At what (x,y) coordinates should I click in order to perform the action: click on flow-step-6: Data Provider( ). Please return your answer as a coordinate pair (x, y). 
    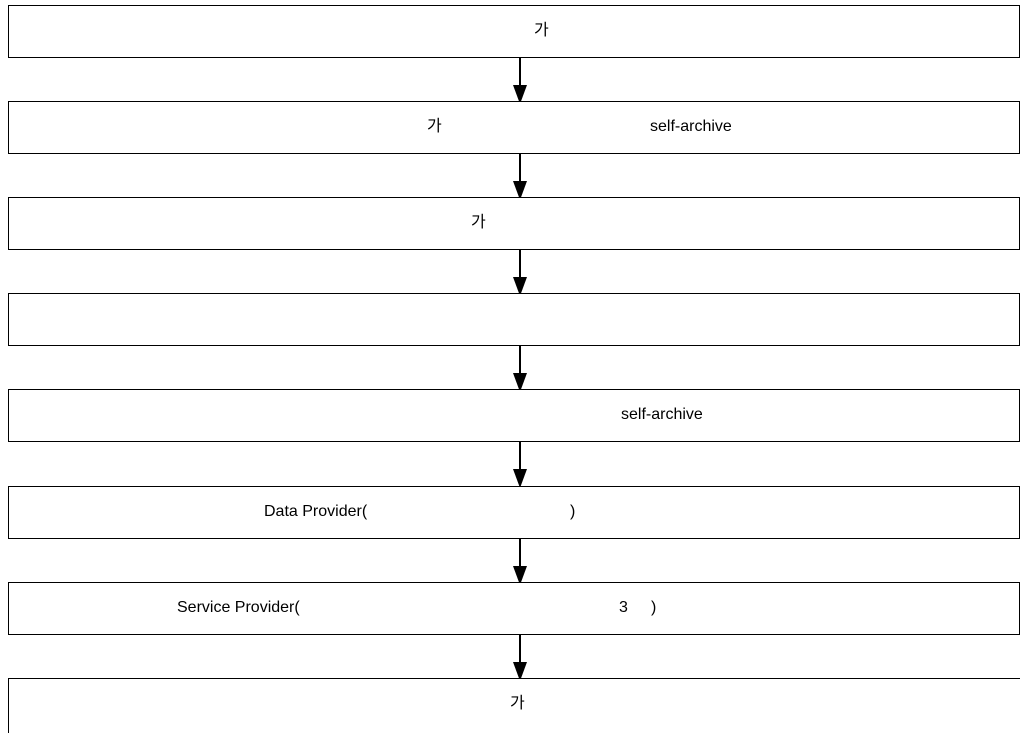
    Looking at the image, I should click on (514, 512).